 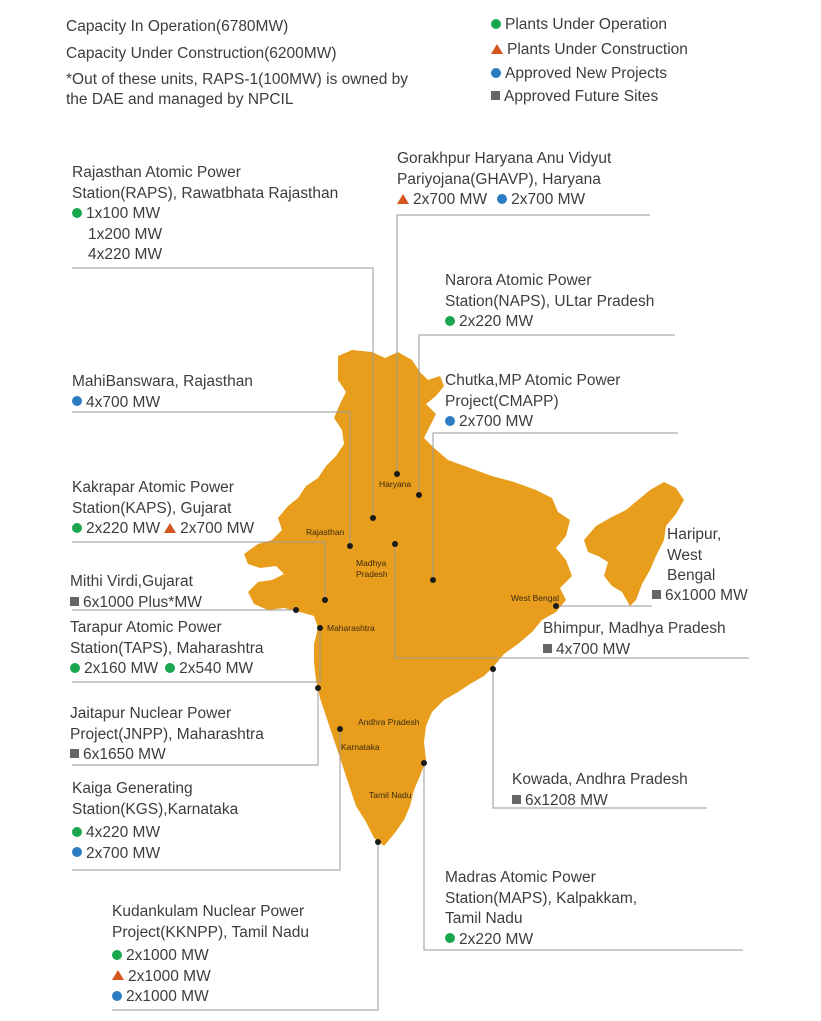 I want to click on plant-haripur-name3: Bengal, so click(x=691, y=575).